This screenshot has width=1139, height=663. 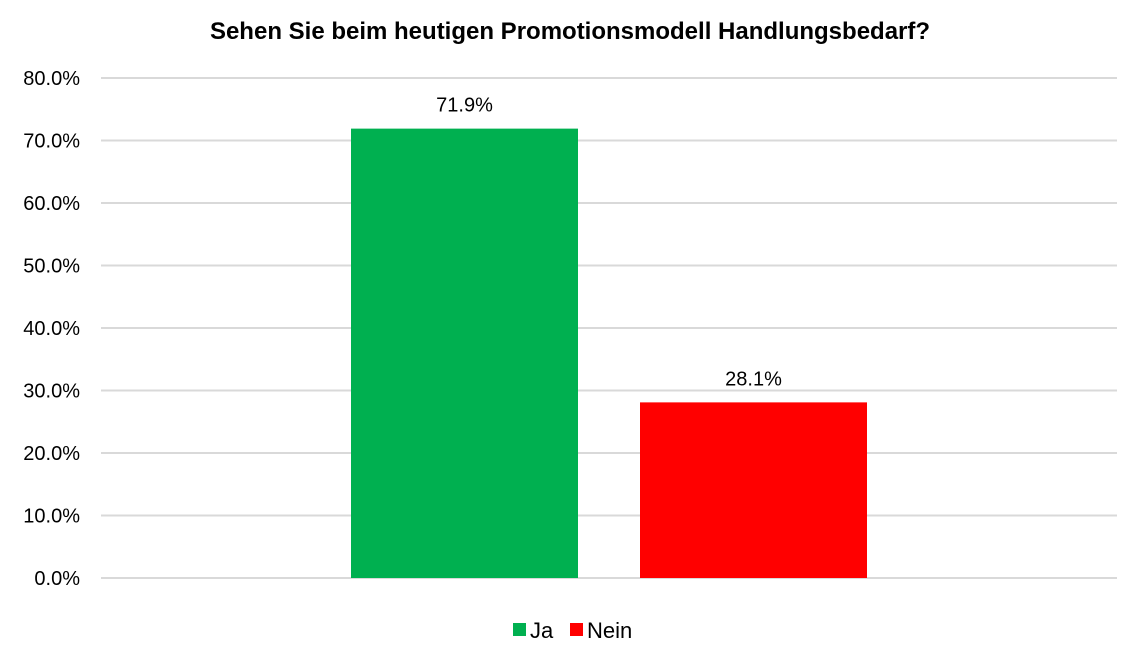 I want to click on y-tick-label: 70.0%, so click(x=51, y=142).